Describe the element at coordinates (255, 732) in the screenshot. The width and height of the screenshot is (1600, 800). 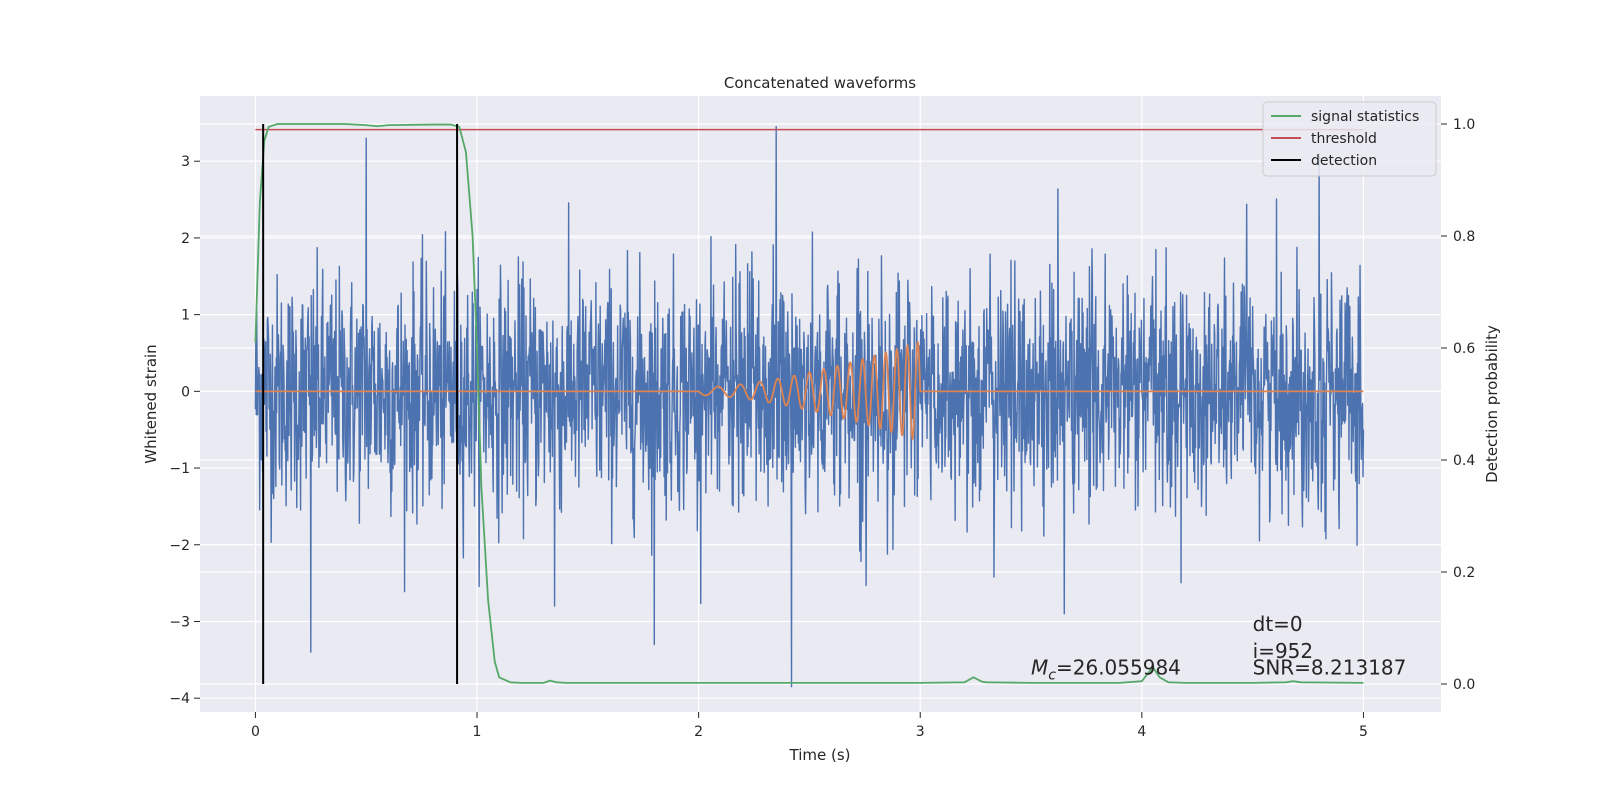
I see `x-tick-label: 0` at that location.